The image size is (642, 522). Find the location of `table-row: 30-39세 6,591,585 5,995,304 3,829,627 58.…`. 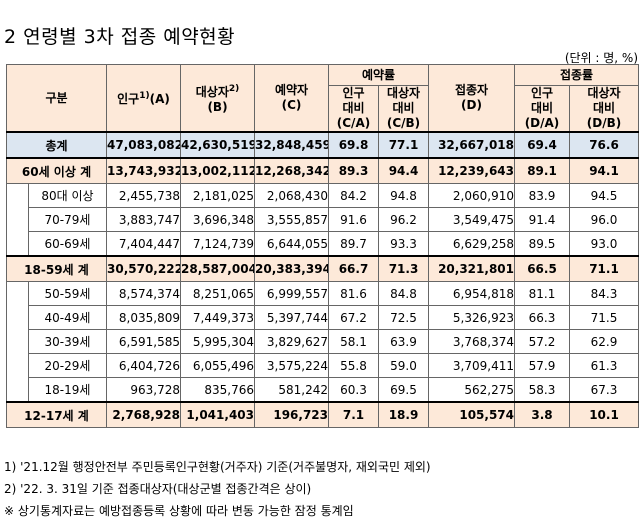

table-row: 30-39세 6,591,585 5,995,304 3,829,627 58.… is located at coordinates (323, 341).